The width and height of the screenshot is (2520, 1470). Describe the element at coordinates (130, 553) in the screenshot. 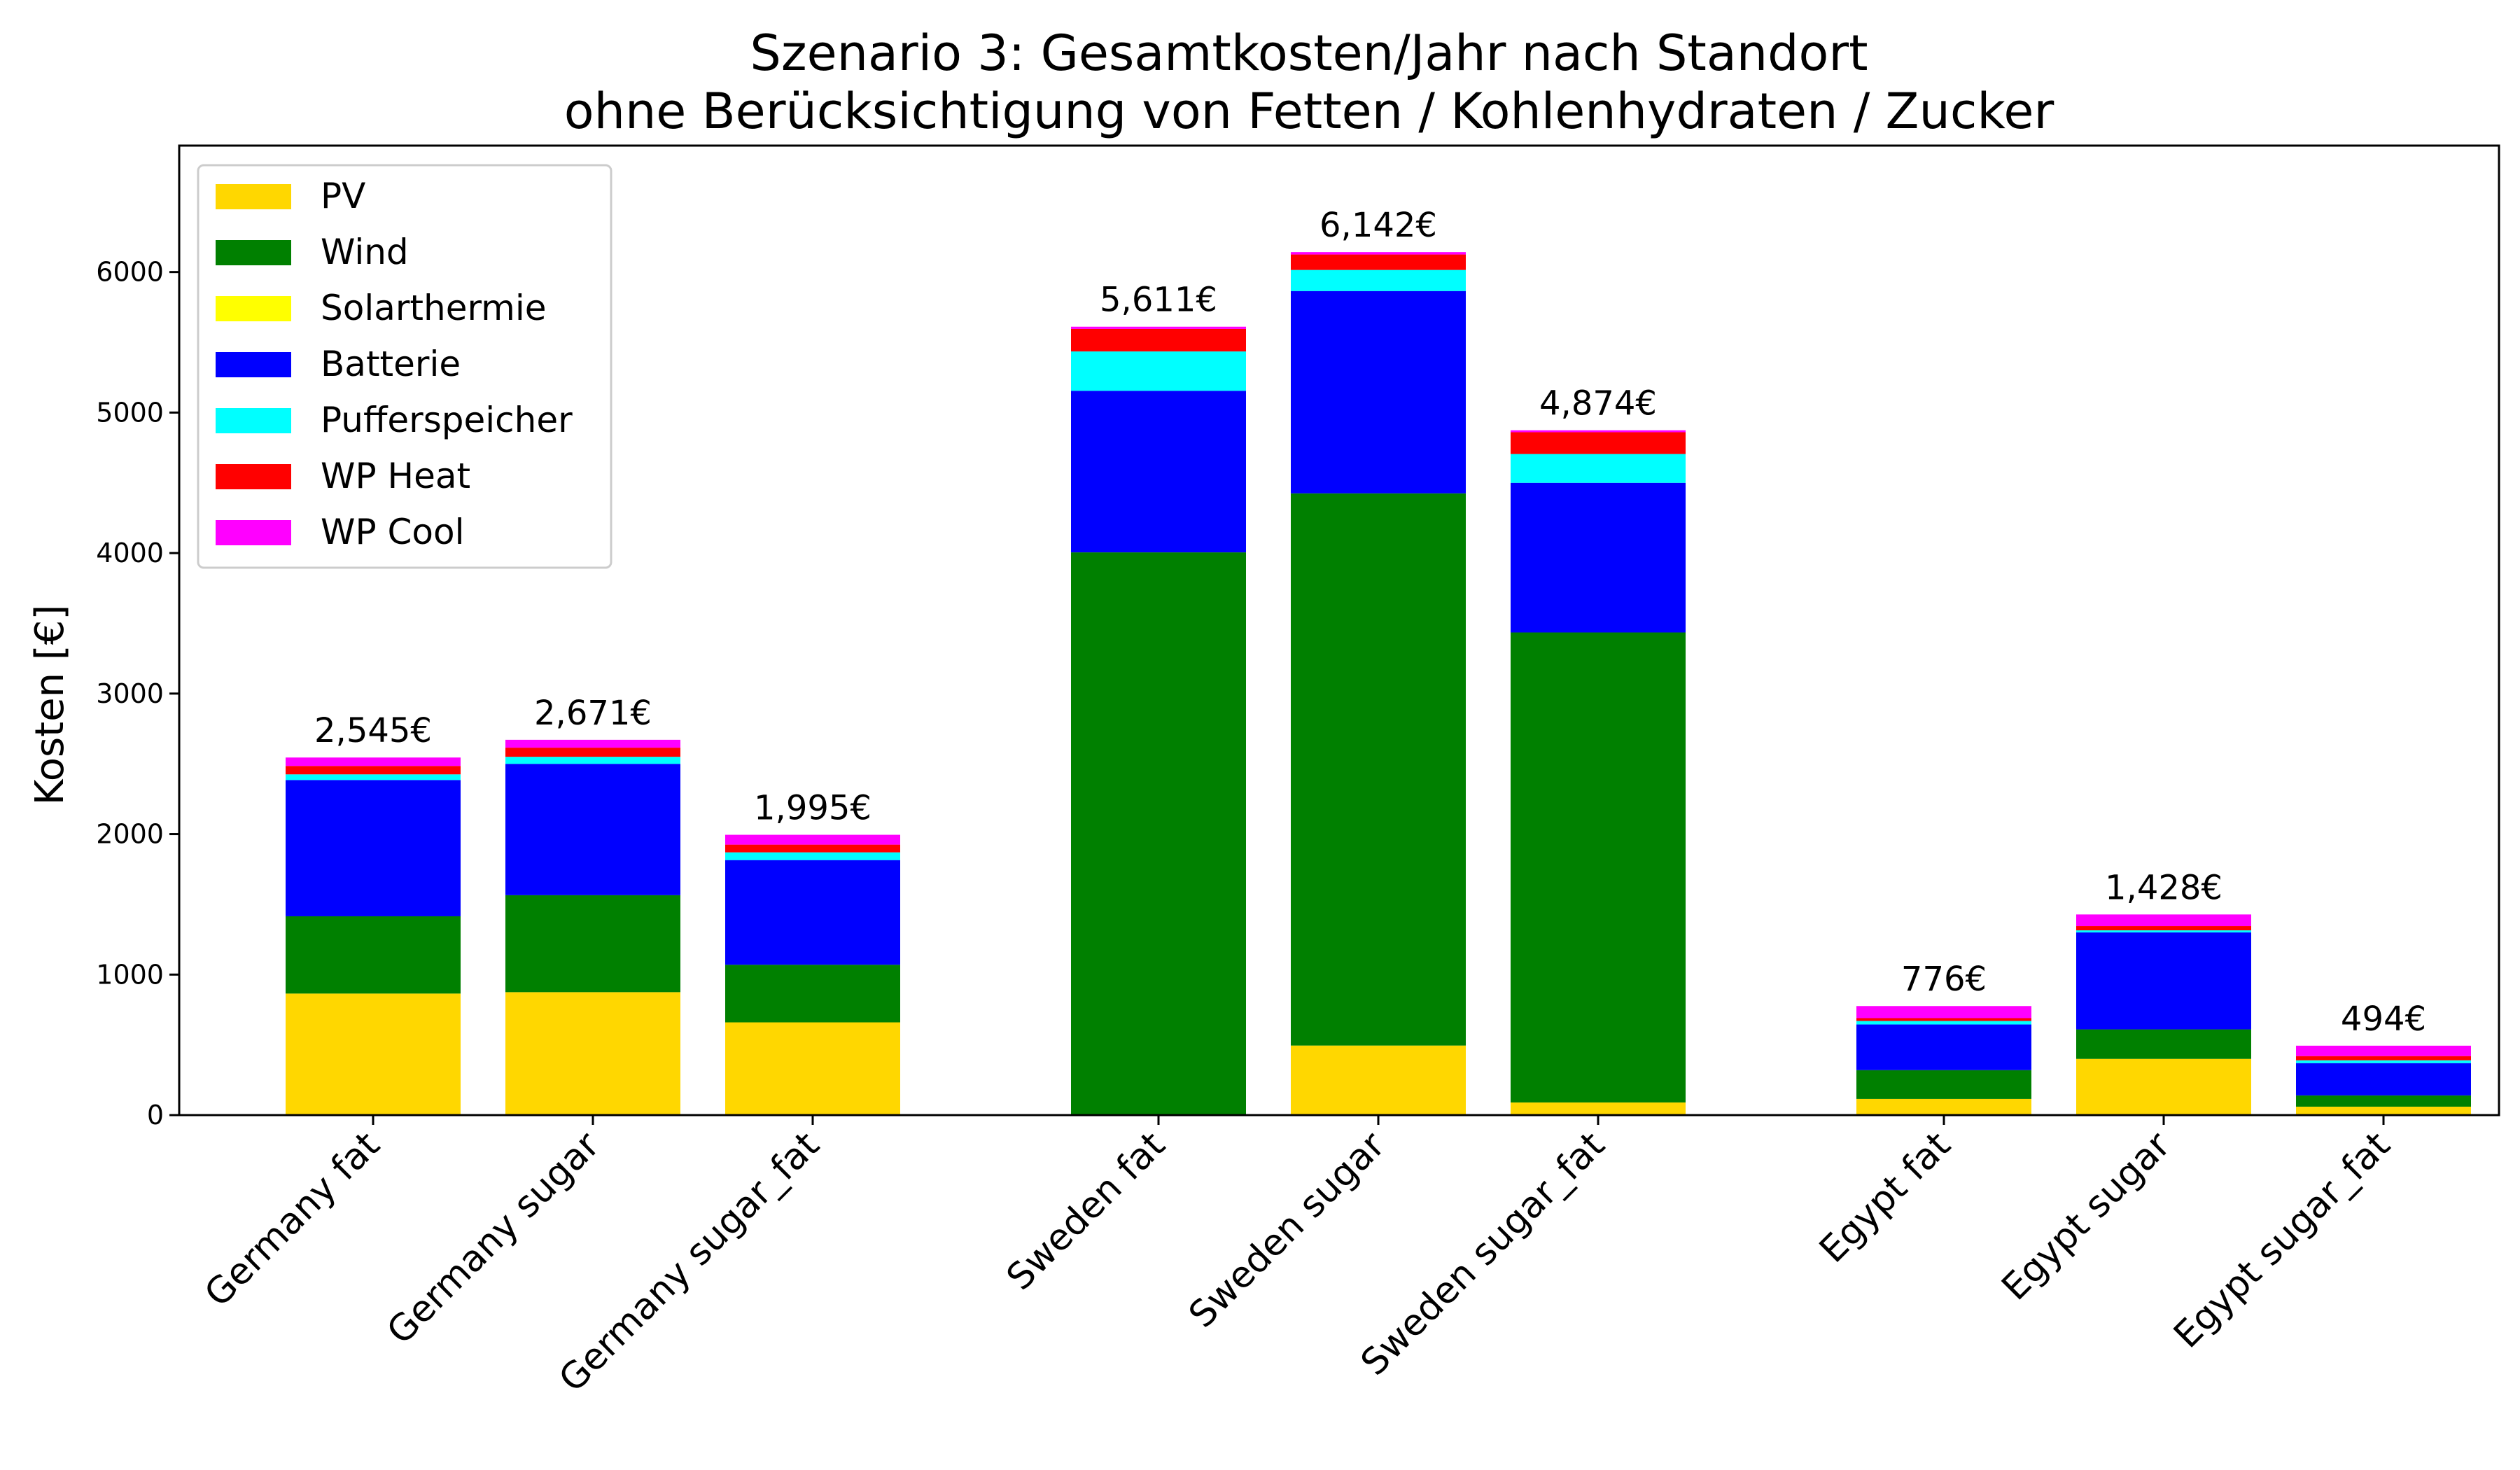

I see `y-tick-label: 4000` at that location.